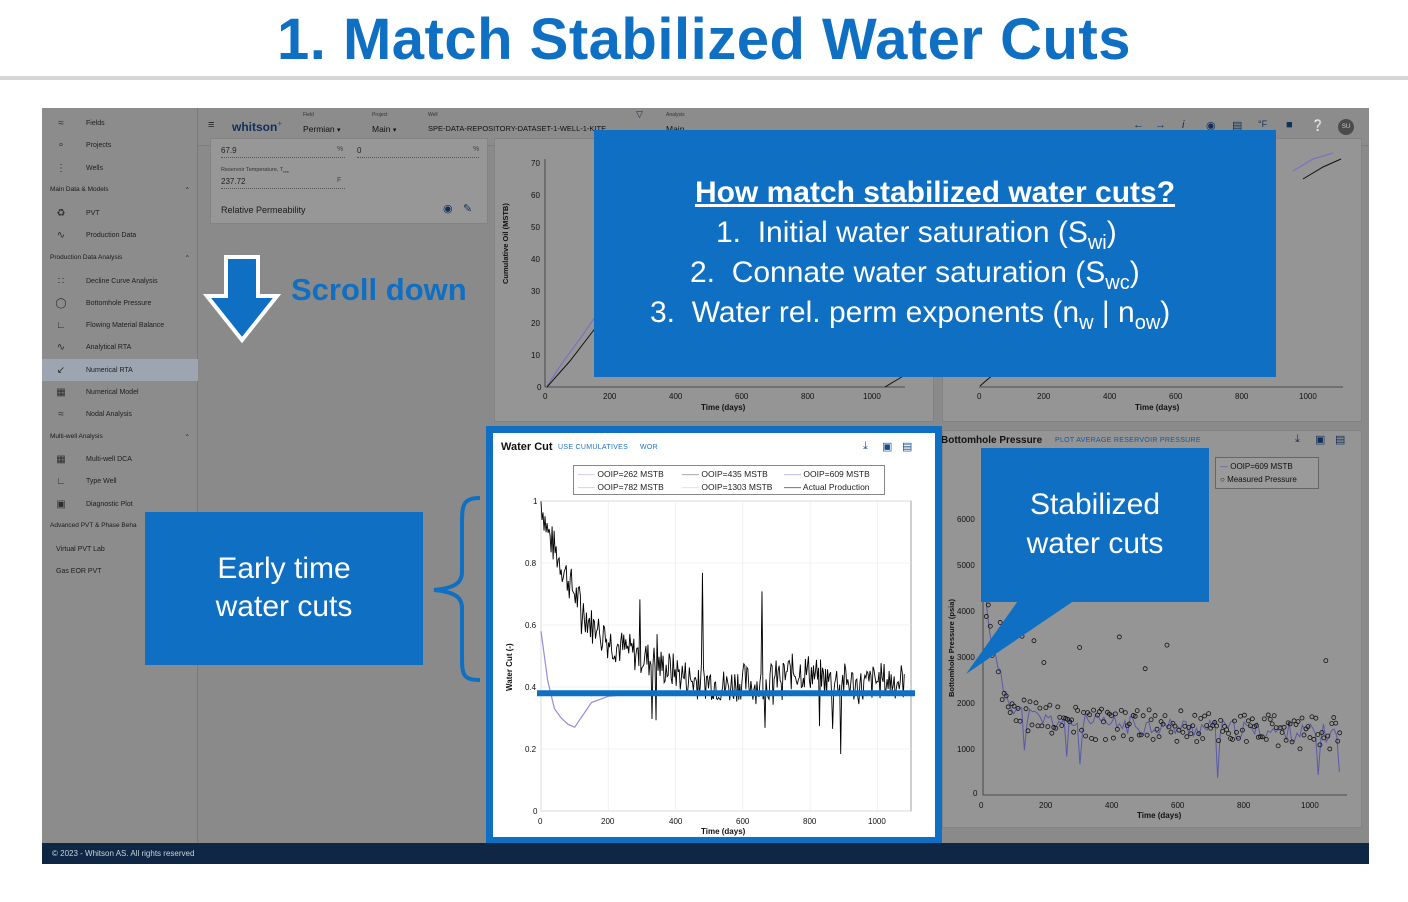 This screenshot has height=902, width=1408. What do you see at coordinates (827, 487) in the screenshot?
I see `legend-item: —— Actual Production` at bounding box center [827, 487].